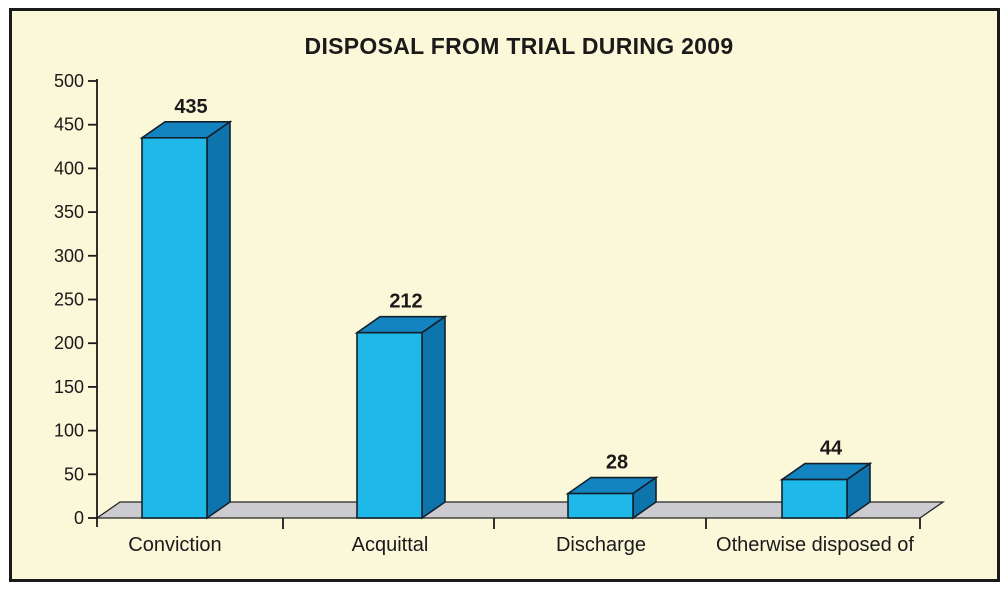 The height and width of the screenshot is (589, 1004). I want to click on y-tick-label: 400, so click(69, 168).